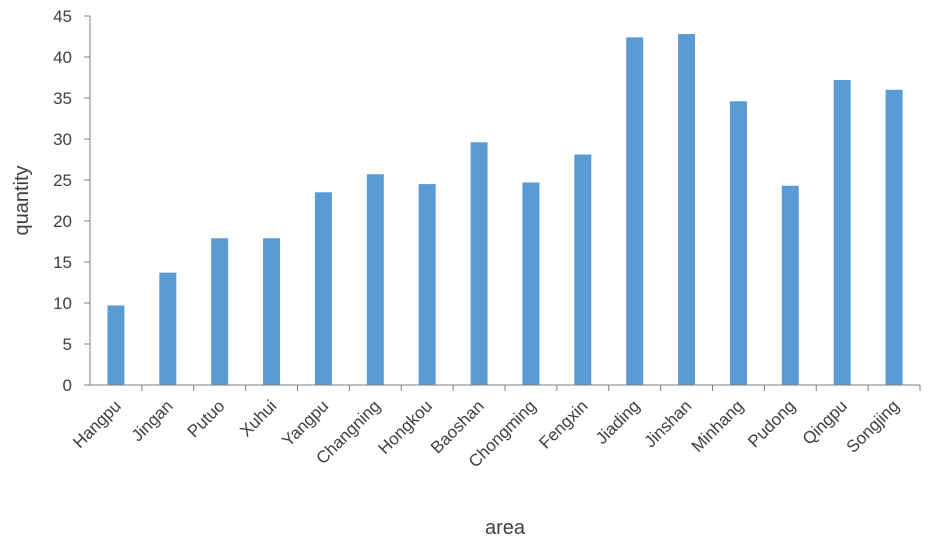  What do you see at coordinates (531, 283) in the screenshot?
I see `bar-chongming` at bounding box center [531, 283].